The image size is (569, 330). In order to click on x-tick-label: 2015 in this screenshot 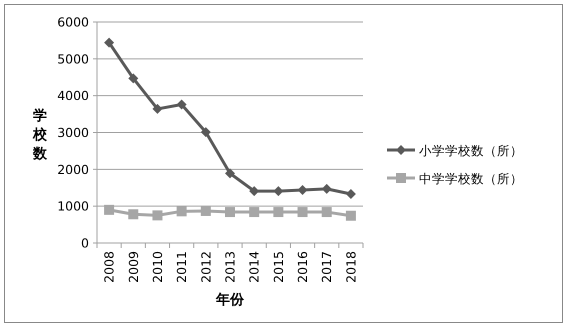, I will do `click(278, 267)`.